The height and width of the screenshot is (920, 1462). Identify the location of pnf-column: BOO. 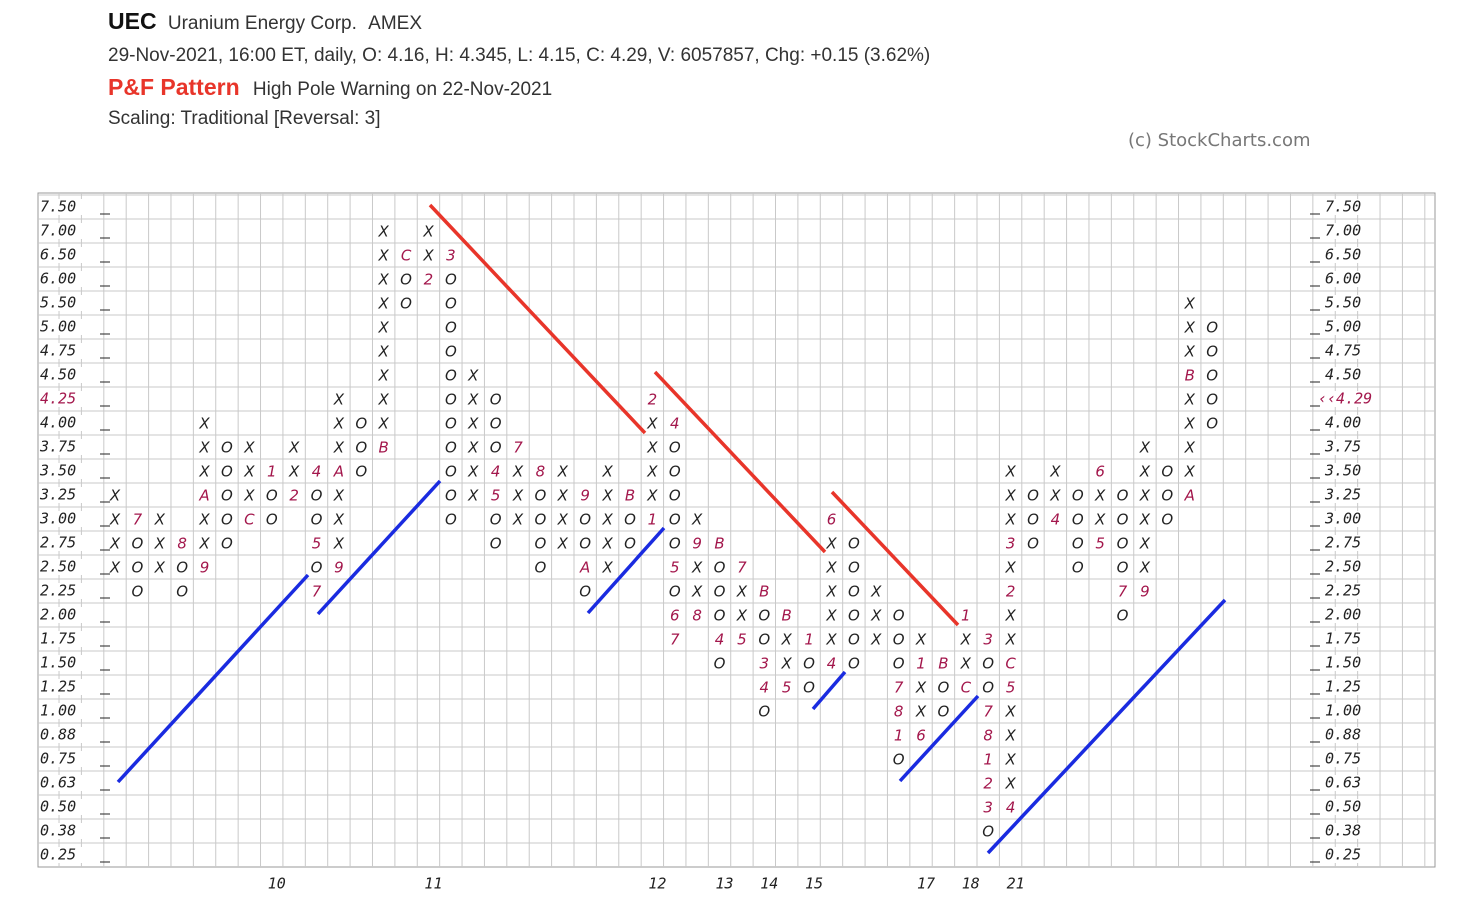
(944, 688).